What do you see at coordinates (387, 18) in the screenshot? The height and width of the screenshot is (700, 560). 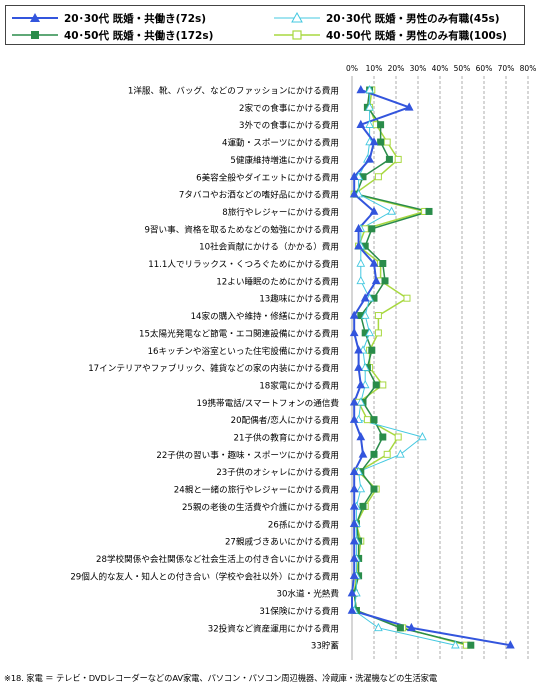 I see `legend-item-2: 20･30代 既婚・男性のみ有職(45s)` at bounding box center [387, 18].